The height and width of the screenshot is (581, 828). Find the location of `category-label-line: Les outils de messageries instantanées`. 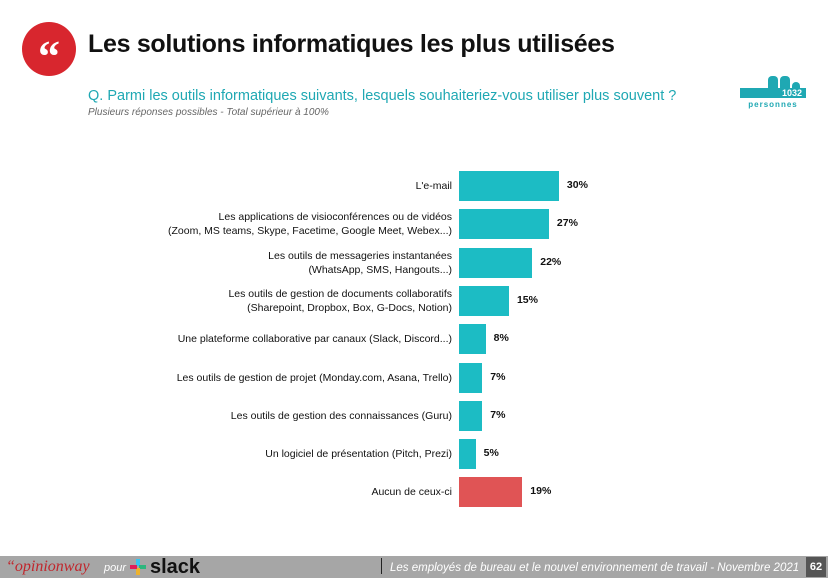

category-label-line: Les outils de messageries instantanées is located at coordinates (360, 255).